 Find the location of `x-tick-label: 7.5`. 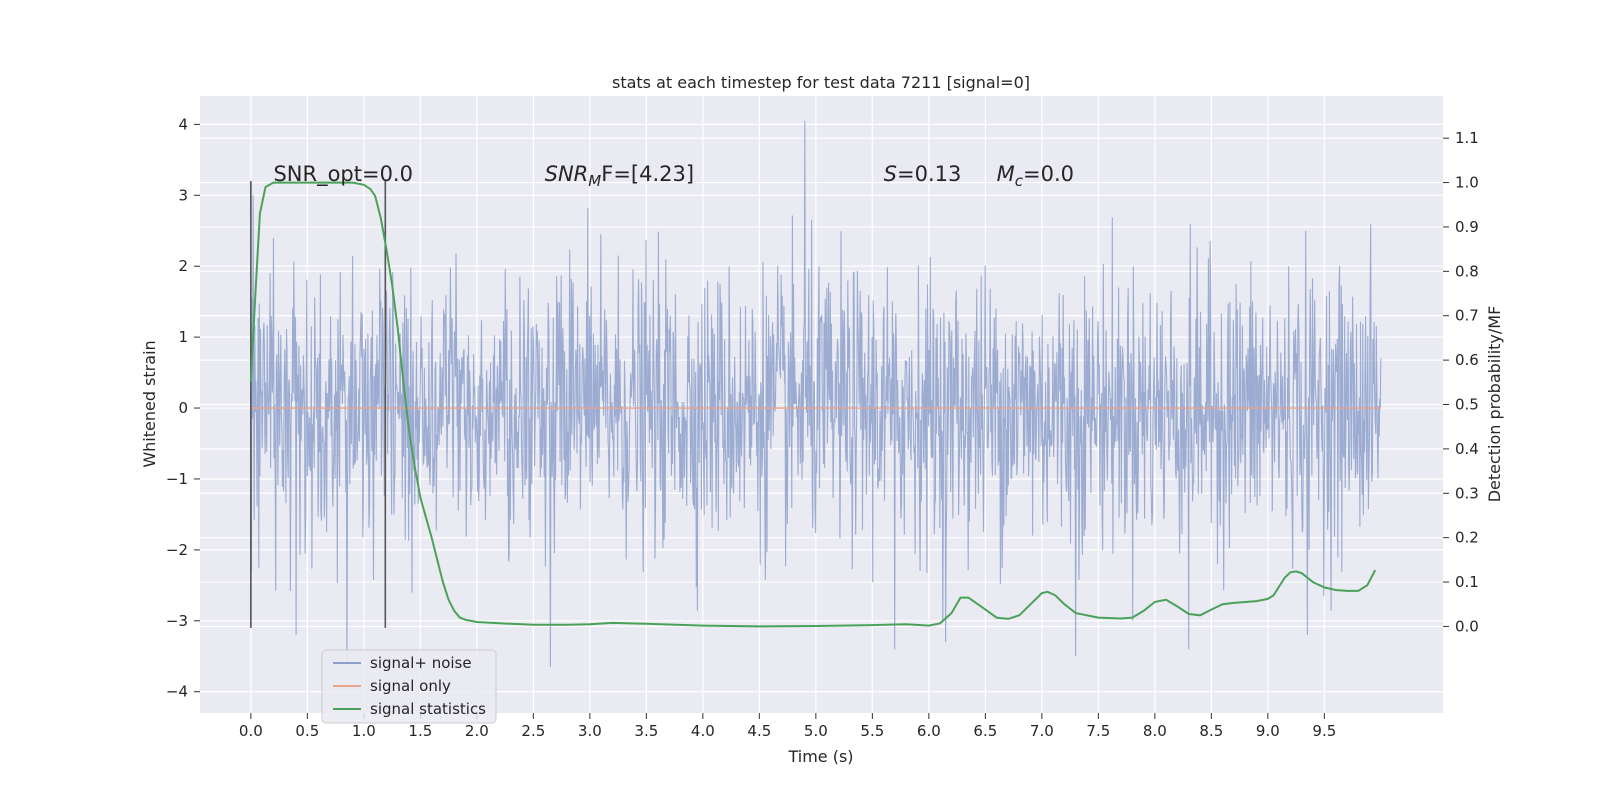

x-tick-label: 7.5 is located at coordinates (1098, 731).